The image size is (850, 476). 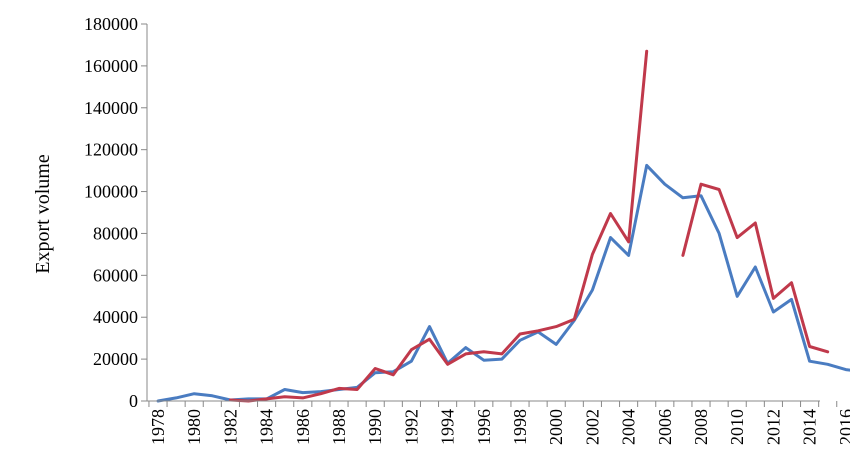 What do you see at coordinates (484, 427) in the screenshot?
I see `x-tick-label: 1996` at bounding box center [484, 427].